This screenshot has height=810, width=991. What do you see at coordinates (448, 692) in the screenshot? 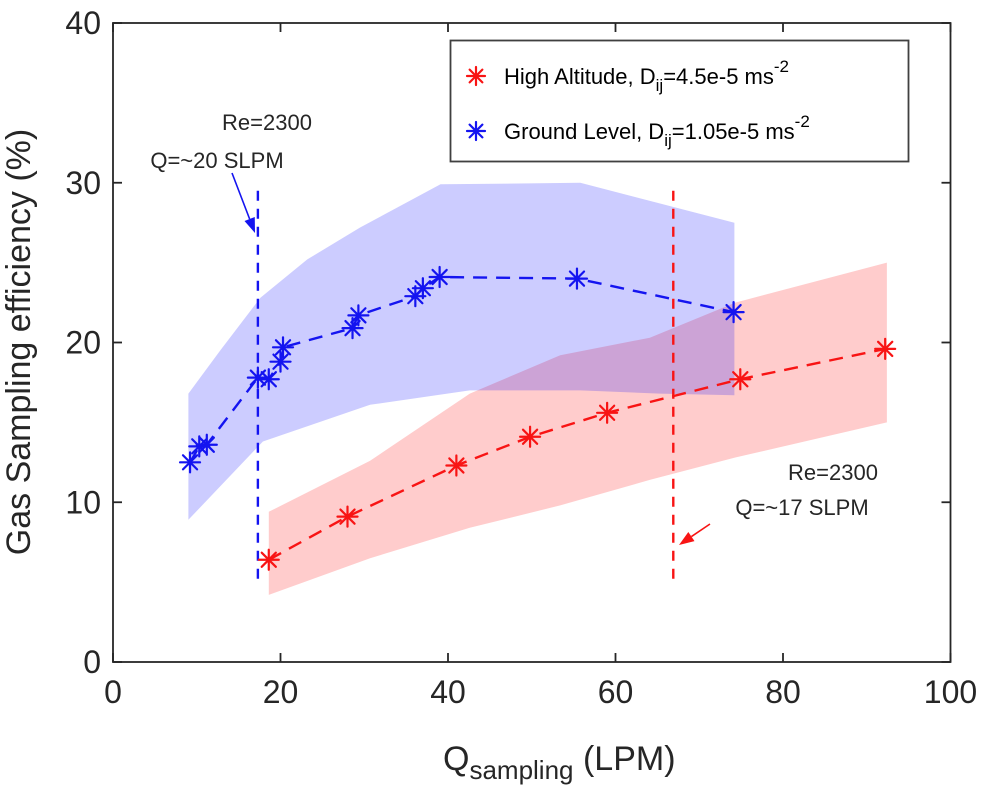
I see `x-tick-label: 40` at bounding box center [448, 692].